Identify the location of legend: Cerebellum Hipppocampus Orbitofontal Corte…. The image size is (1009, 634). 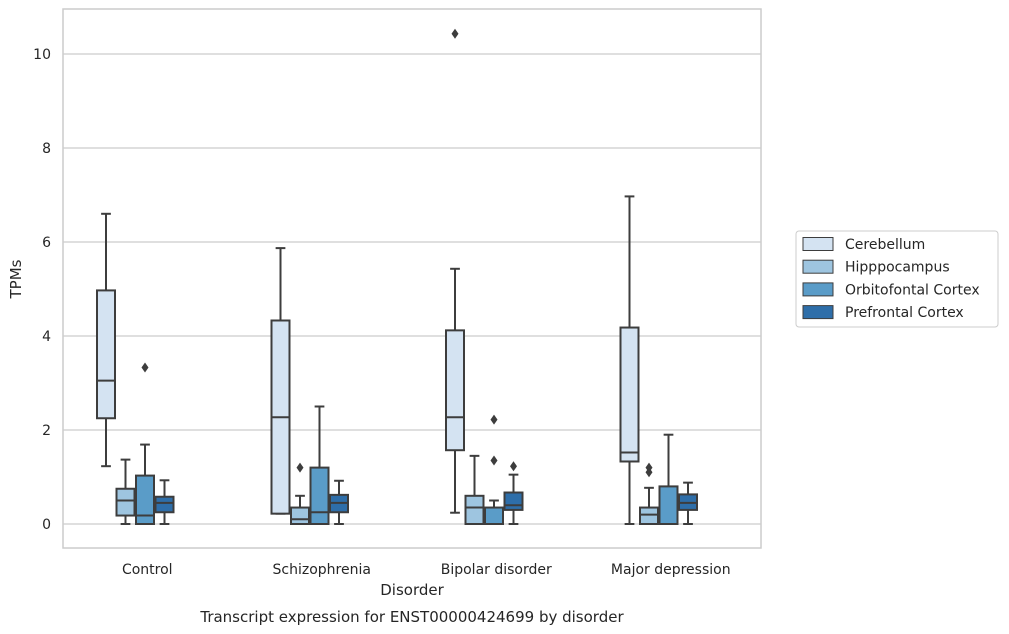
(897, 279).